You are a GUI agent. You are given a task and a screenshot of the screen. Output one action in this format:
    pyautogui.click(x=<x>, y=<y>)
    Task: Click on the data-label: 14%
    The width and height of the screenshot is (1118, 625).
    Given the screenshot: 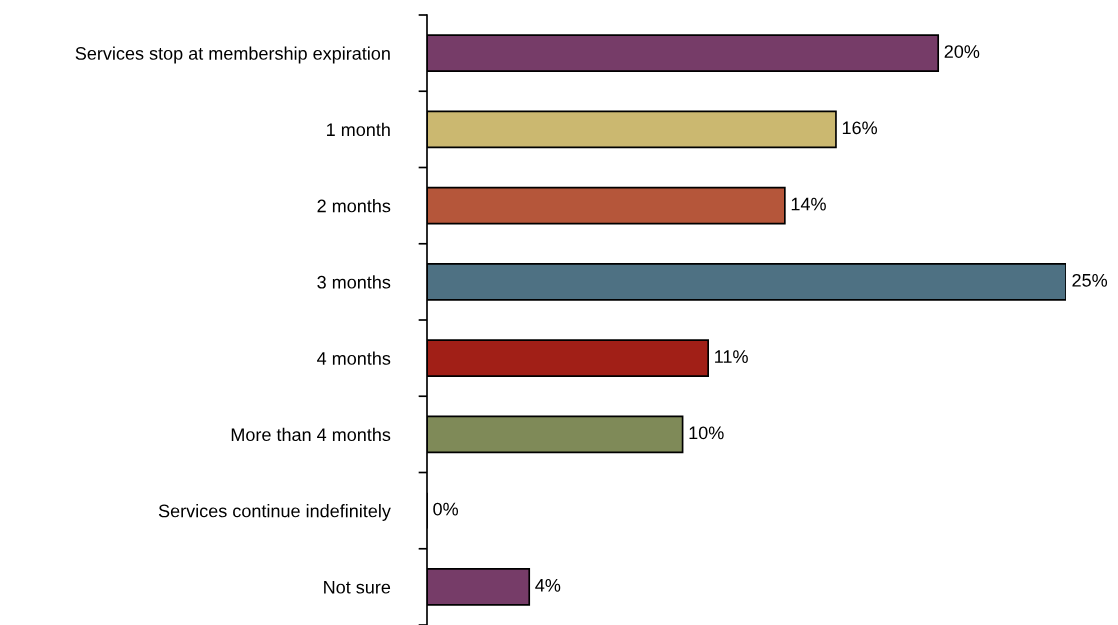 What is the action you would take?
    pyautogui.click(x=808, y=204)
    